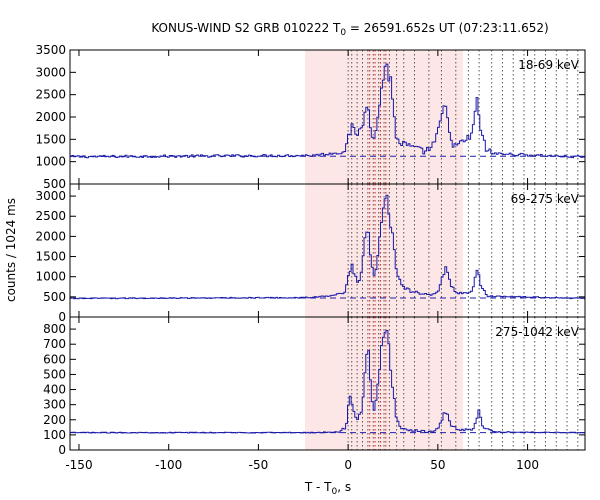 This screenshot has width=600, height=500. I want to click on energy-band-label: 18-69 keV, so click(549, 65).